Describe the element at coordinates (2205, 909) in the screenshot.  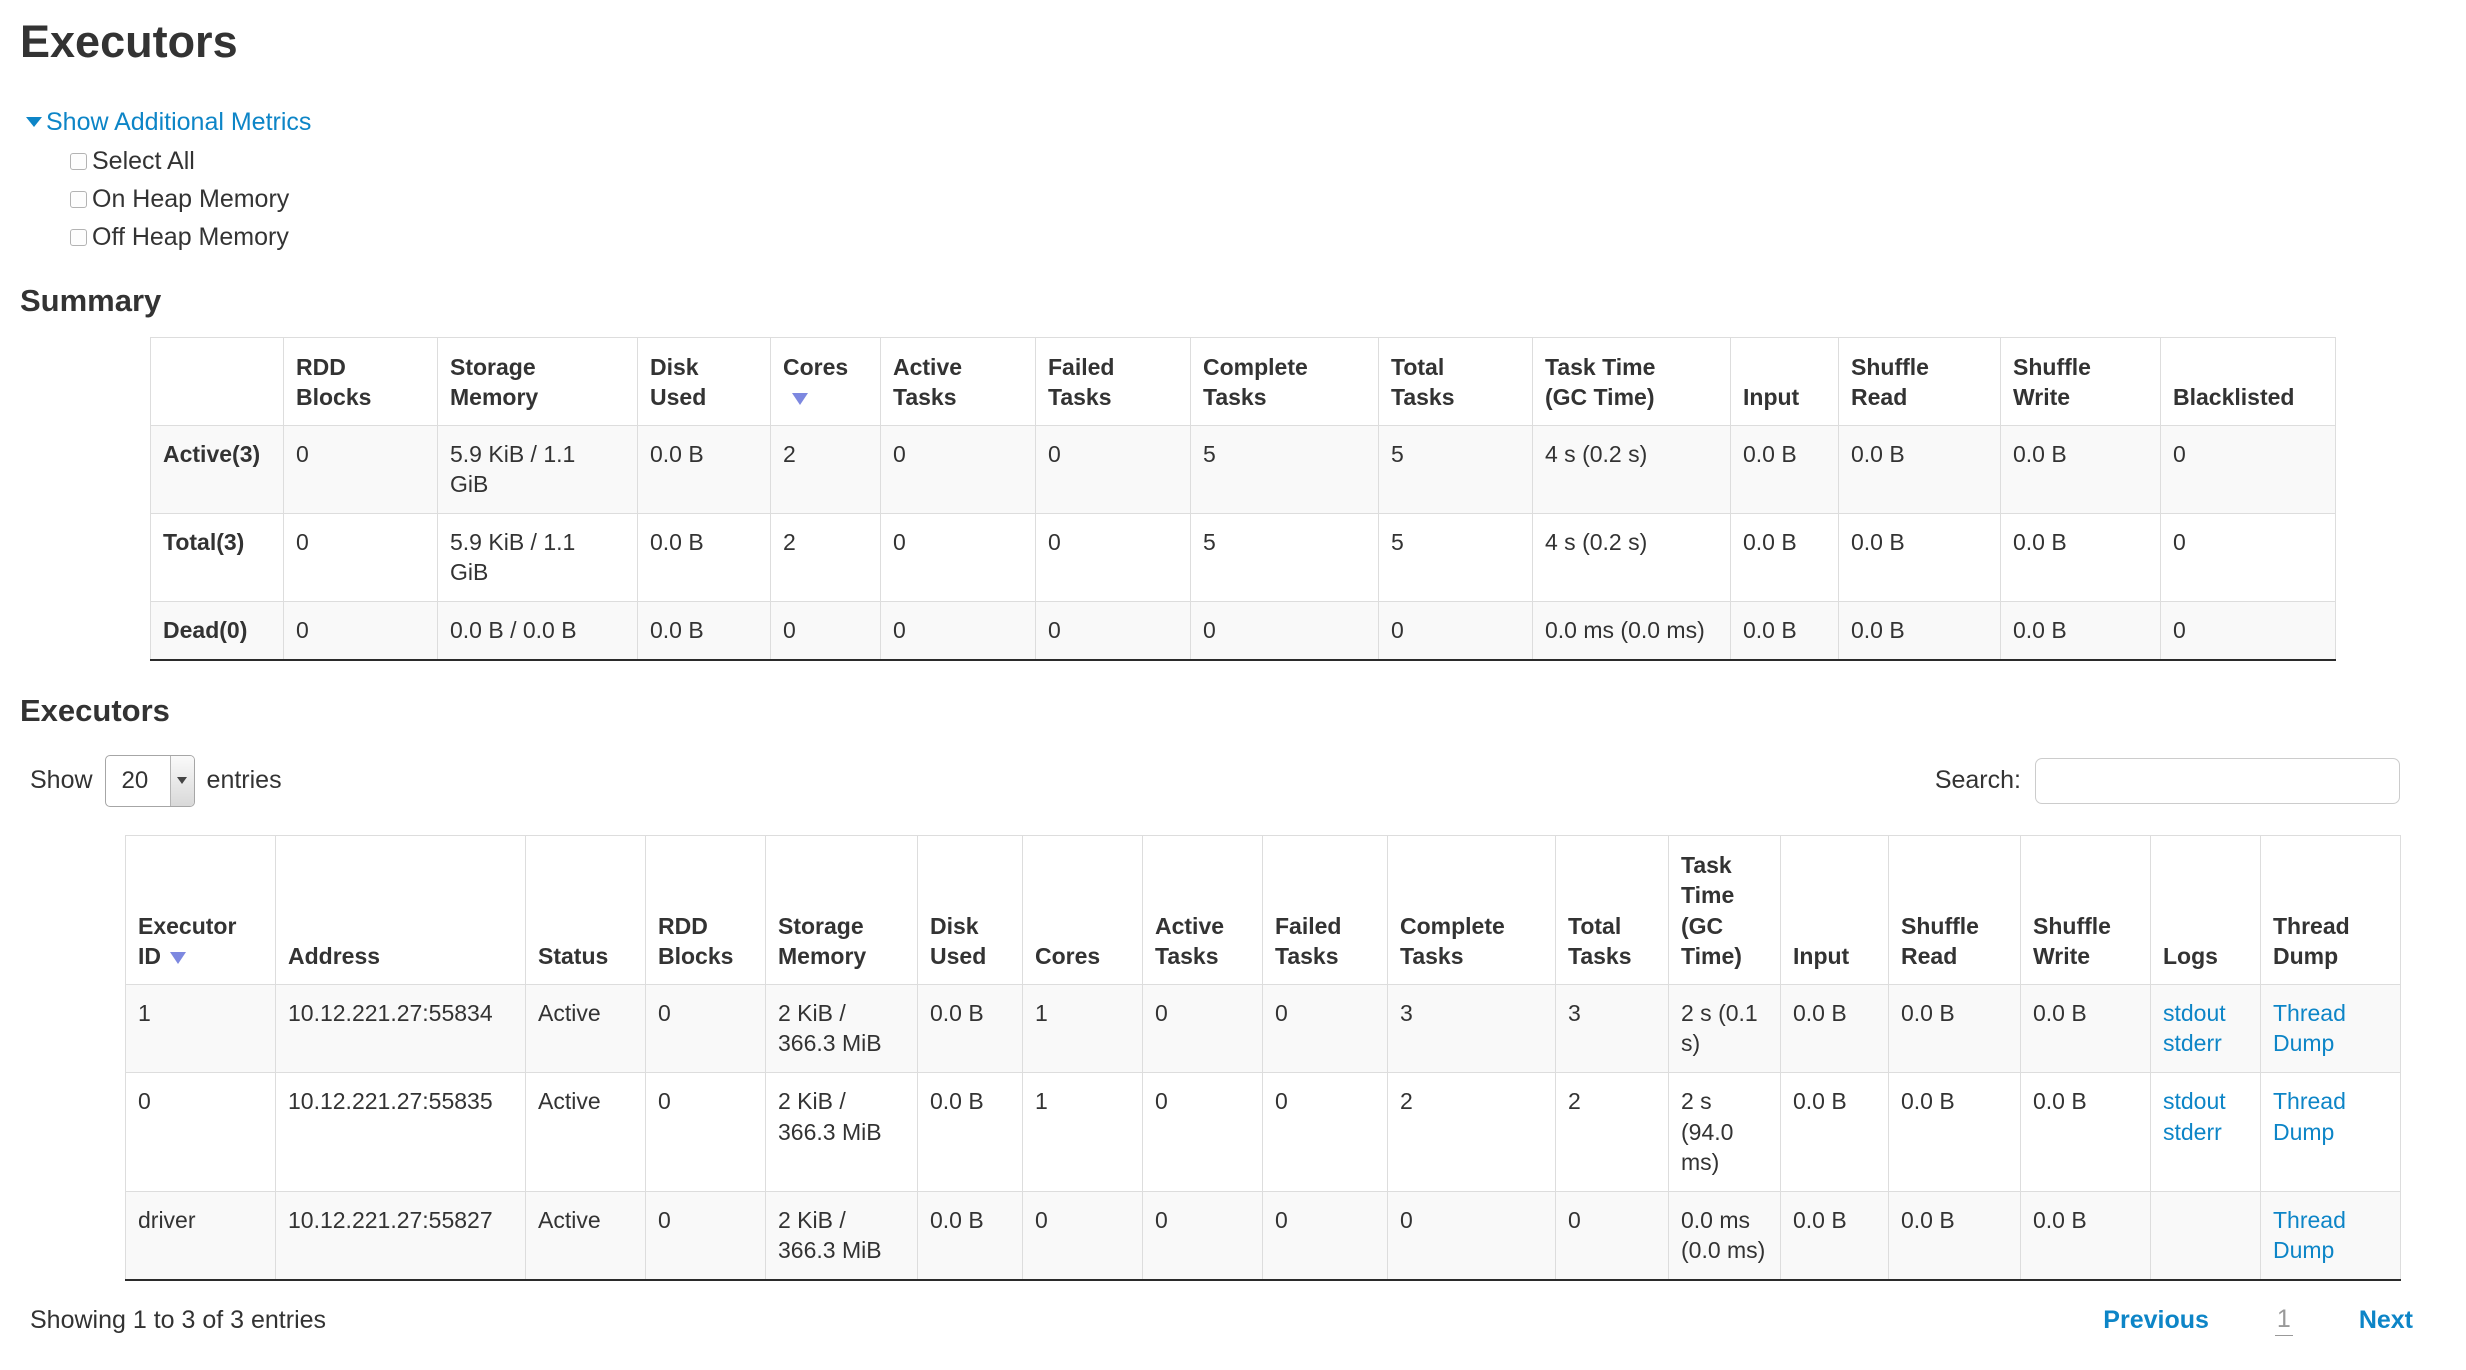
I see `column-header-logs: Logs` at that location.